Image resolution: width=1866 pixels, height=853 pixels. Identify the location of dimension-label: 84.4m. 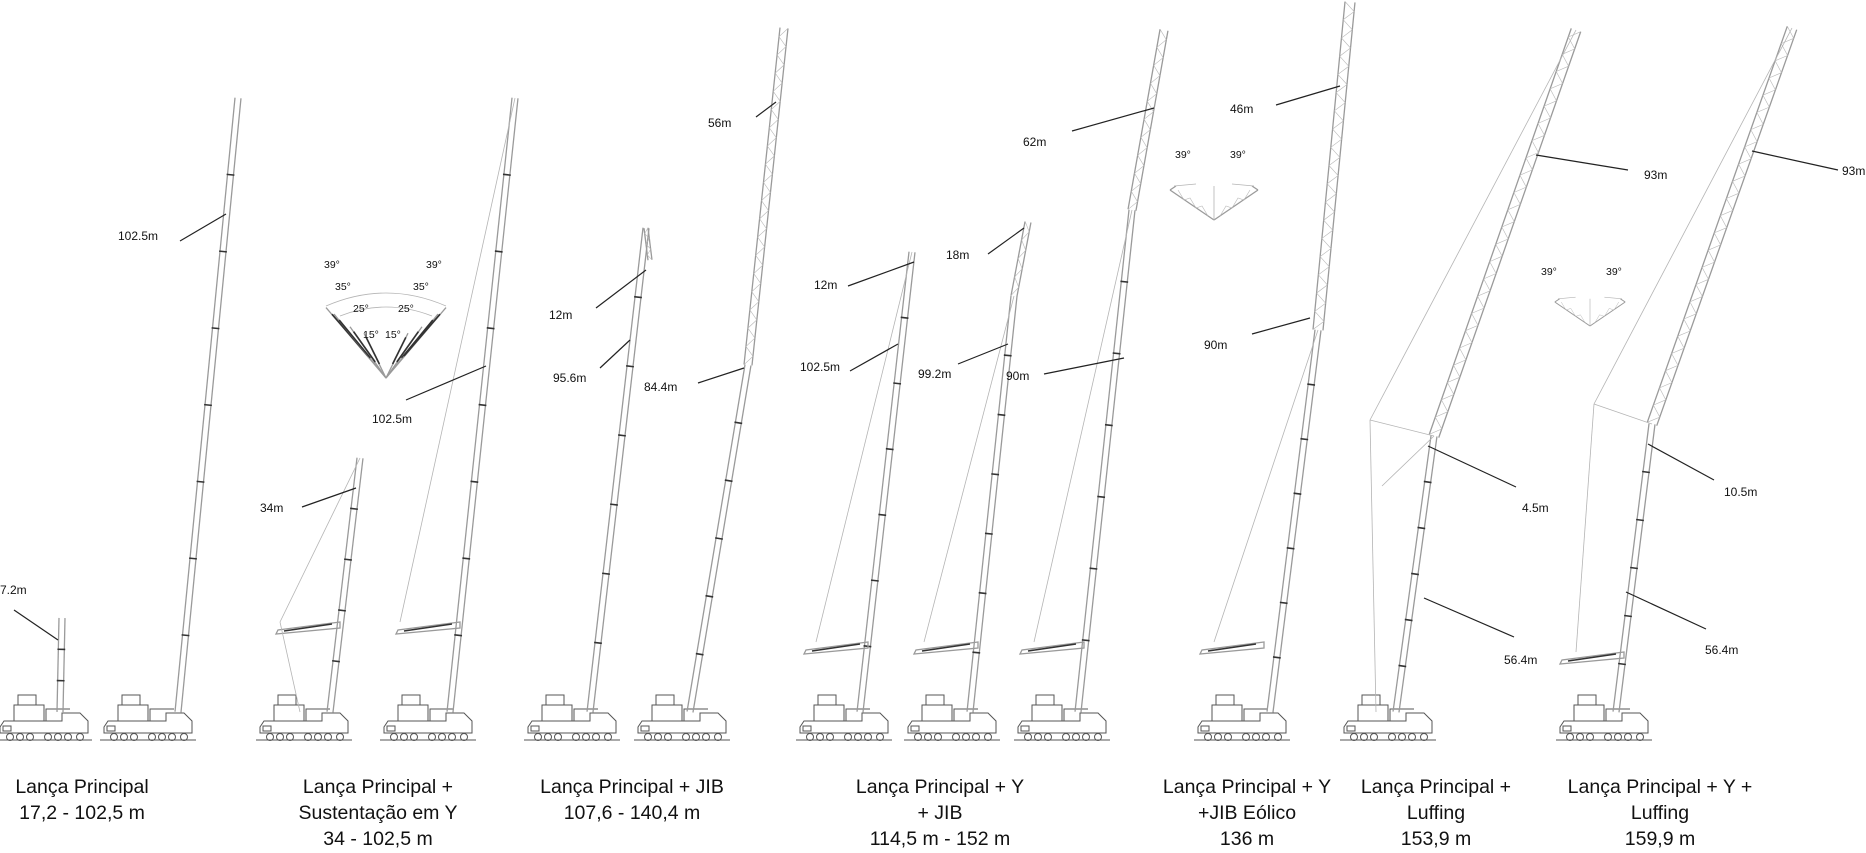
(660, 387).